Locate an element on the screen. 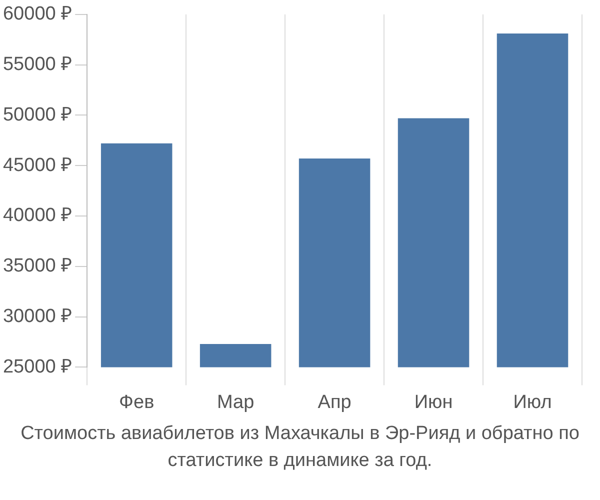  x-tick-label: Мар is located at coordinates (235, 402).